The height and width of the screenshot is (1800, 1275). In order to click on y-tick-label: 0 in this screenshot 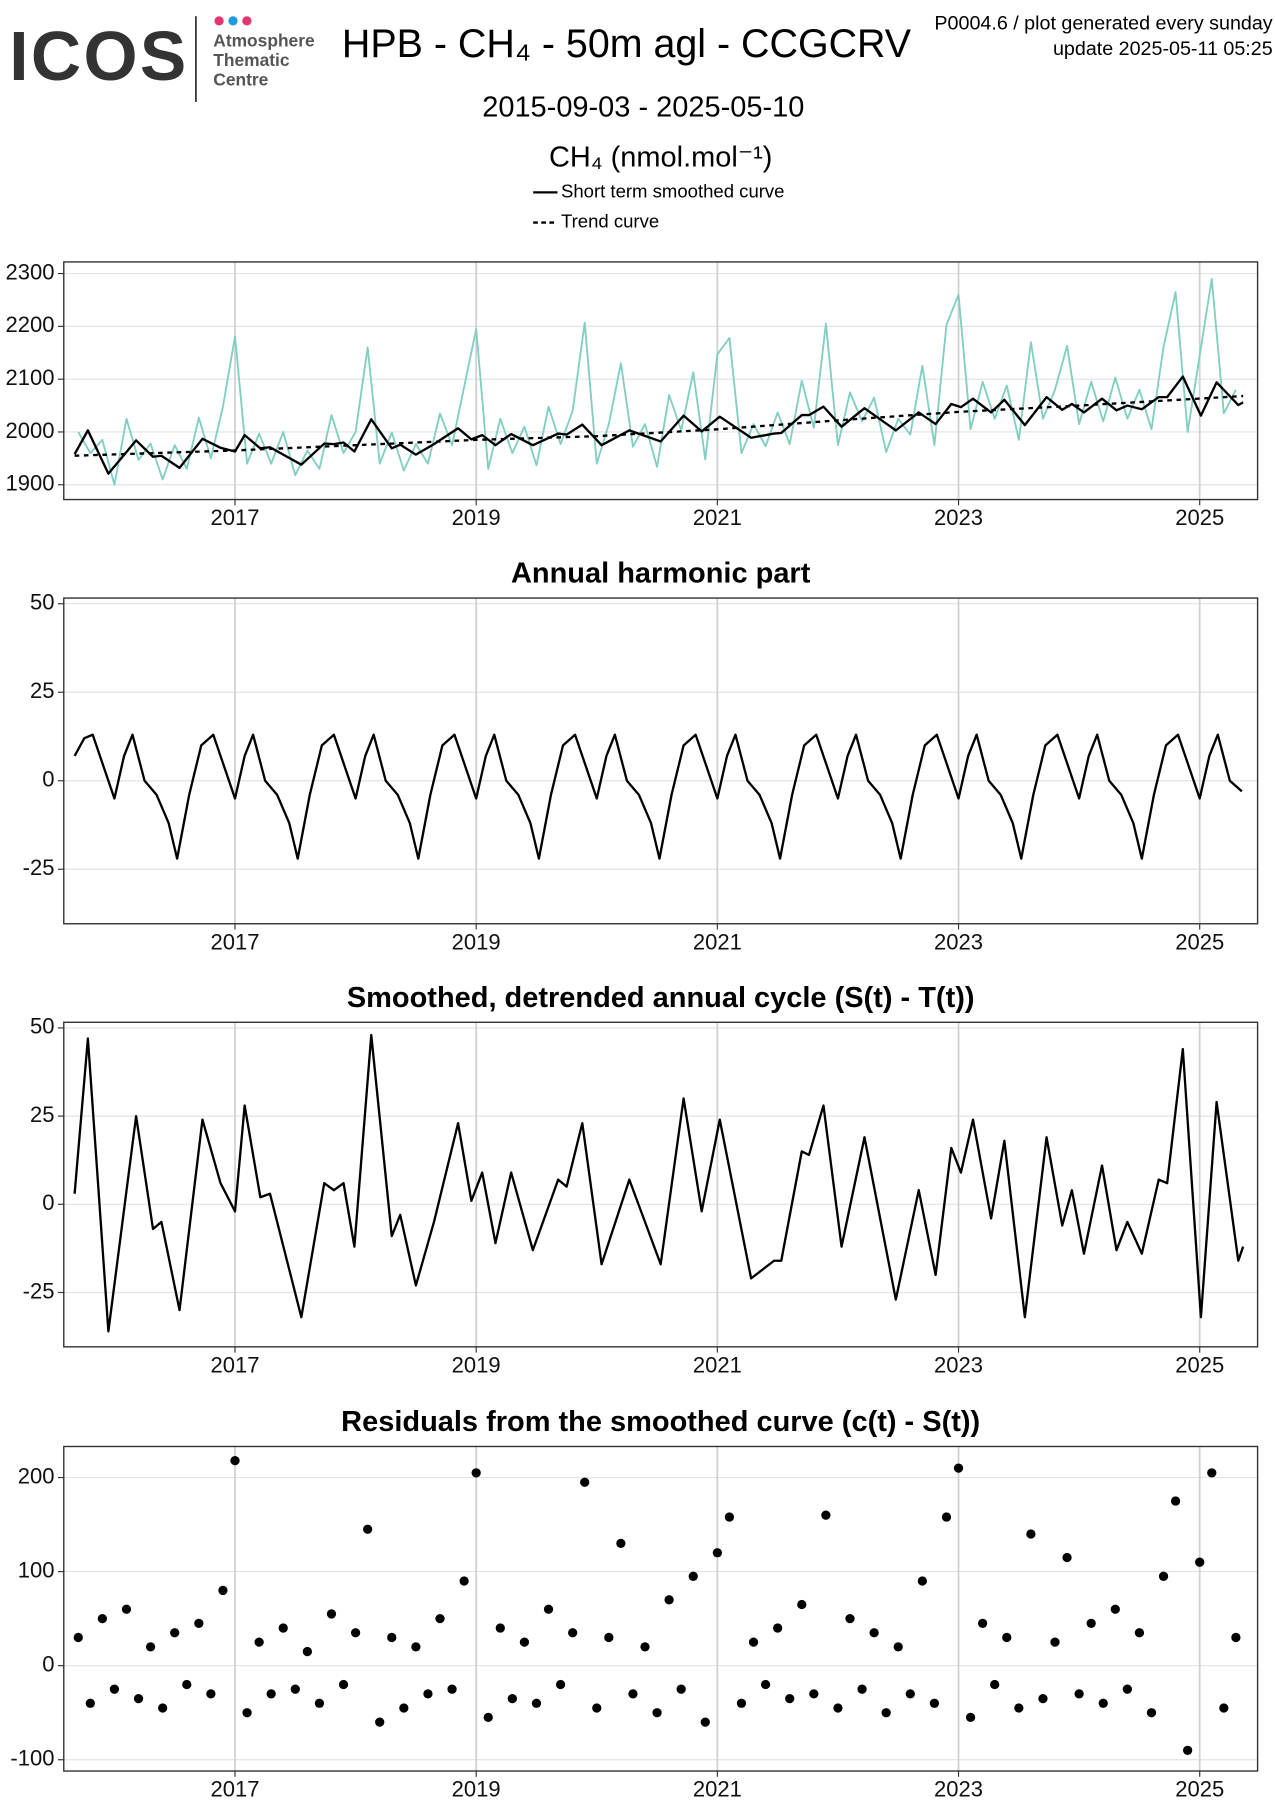, I will do `click(48, 1663)`.